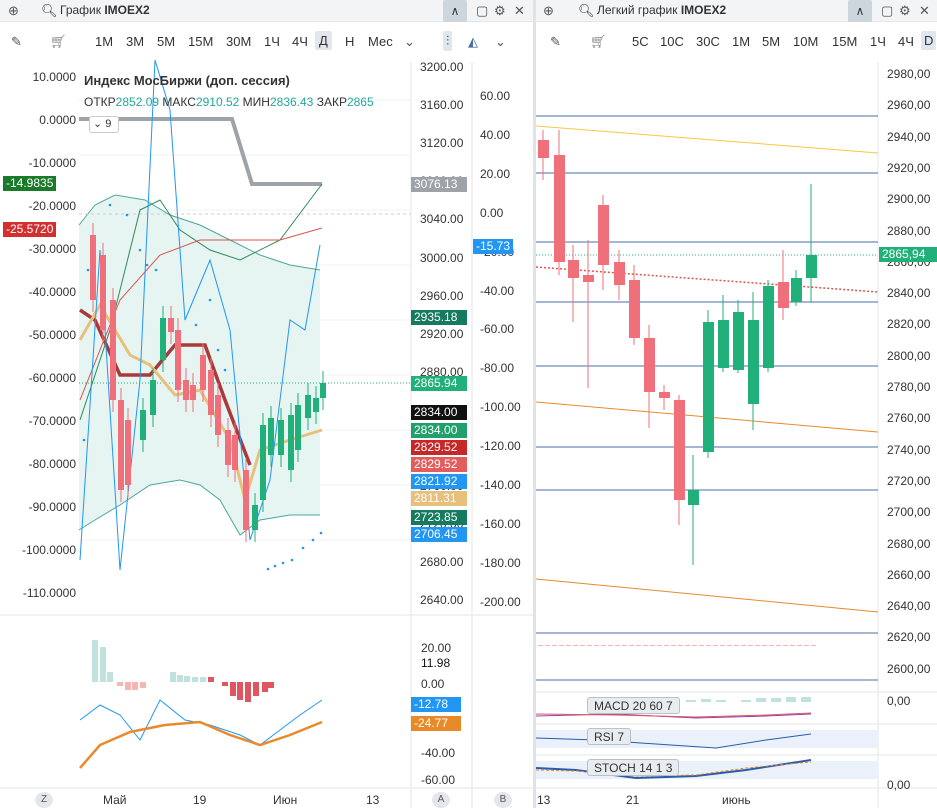  I want to click on macd-label: MACD 20 60 7, so click(633, 705).